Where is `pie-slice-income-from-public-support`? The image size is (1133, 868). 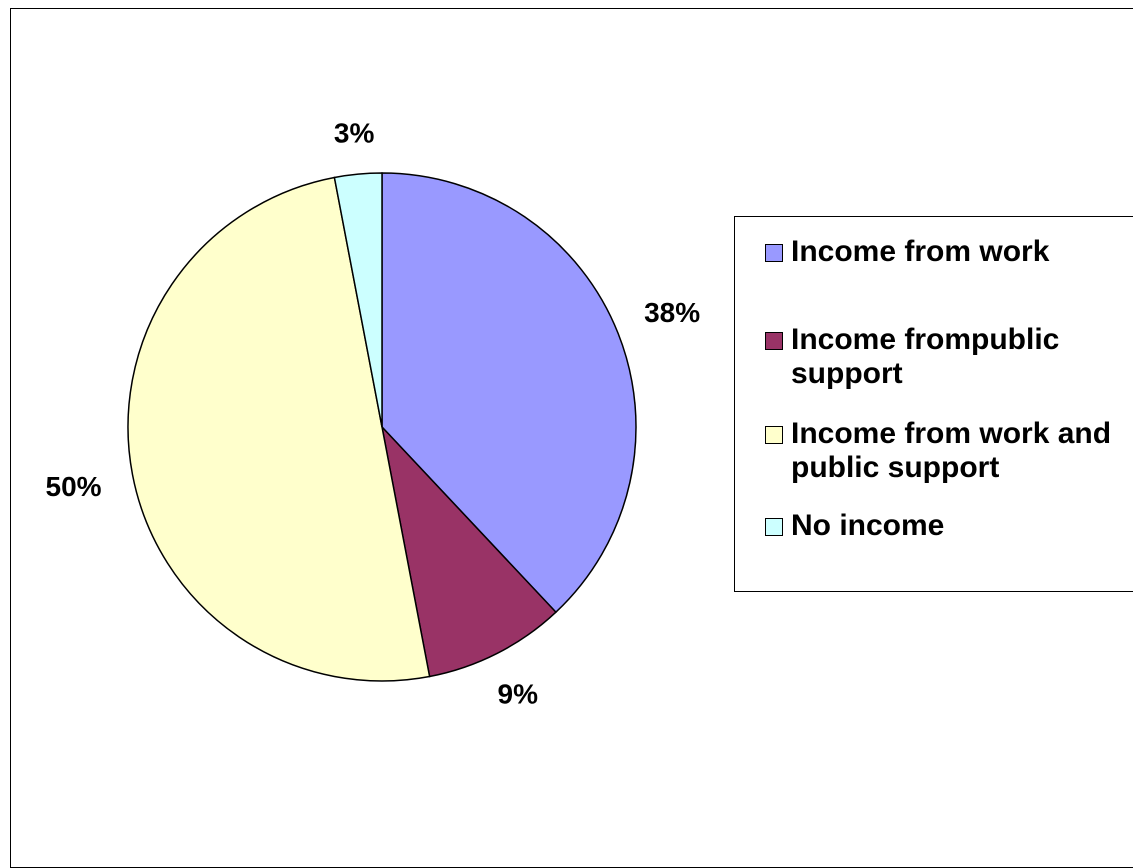
pie-slice-income-from-public-support is located at coordinates (468, 551).